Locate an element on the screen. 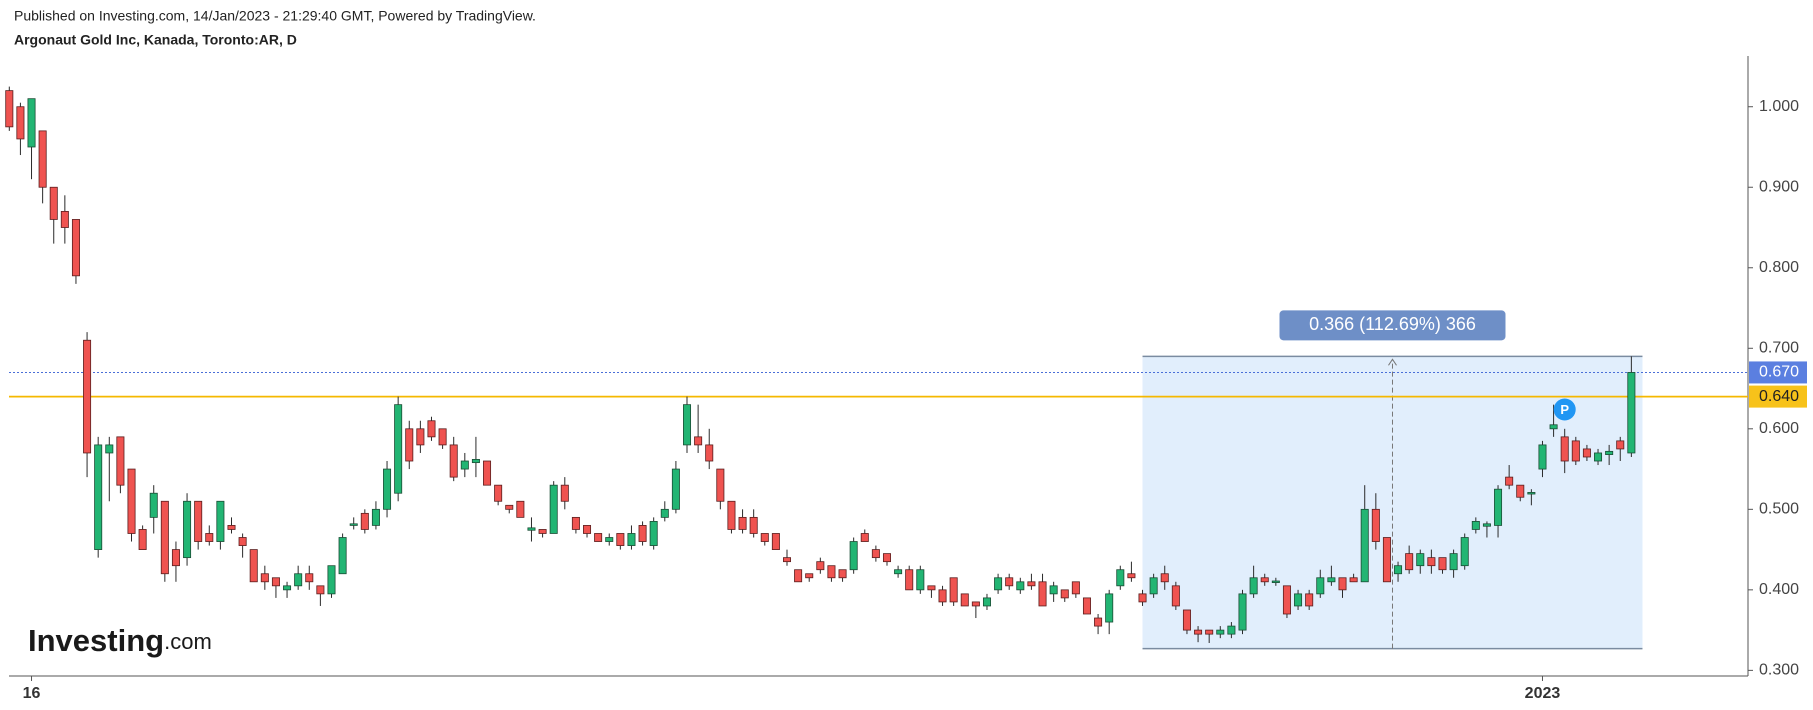 This screenshot has width=1813, height=710. pin-label: P is located at coordinates (1564, 409).